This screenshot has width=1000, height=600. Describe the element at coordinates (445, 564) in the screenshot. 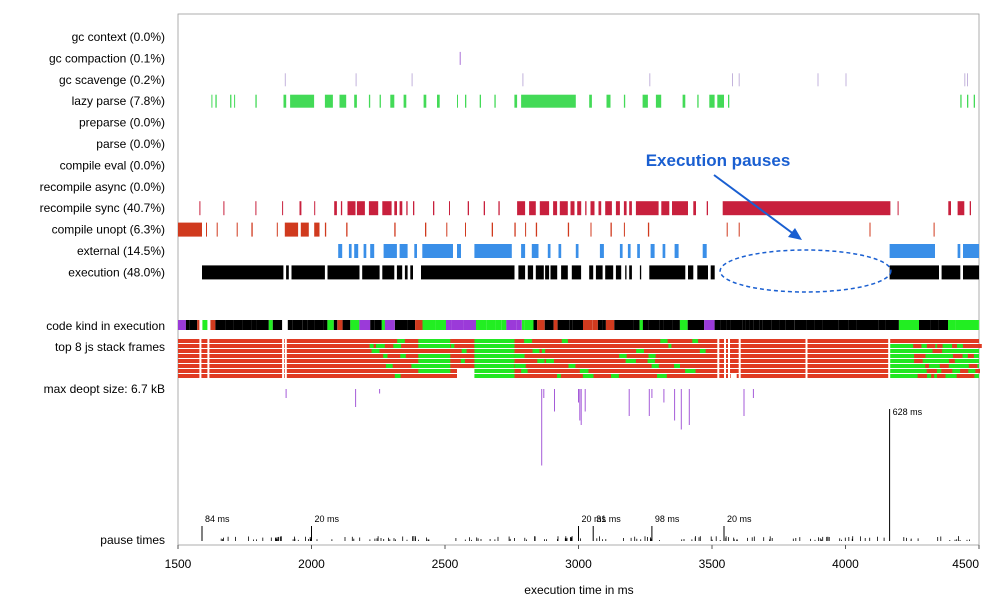

I see `x-tick-label: 2500` at that location.